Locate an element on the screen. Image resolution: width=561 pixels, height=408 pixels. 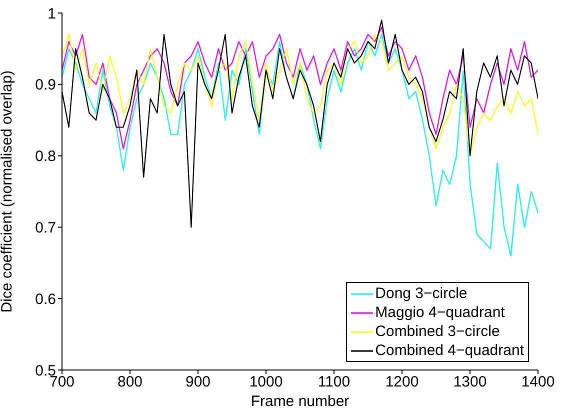
legend-label: Maggio 4−quadrant is located at coordinates (440, 312).